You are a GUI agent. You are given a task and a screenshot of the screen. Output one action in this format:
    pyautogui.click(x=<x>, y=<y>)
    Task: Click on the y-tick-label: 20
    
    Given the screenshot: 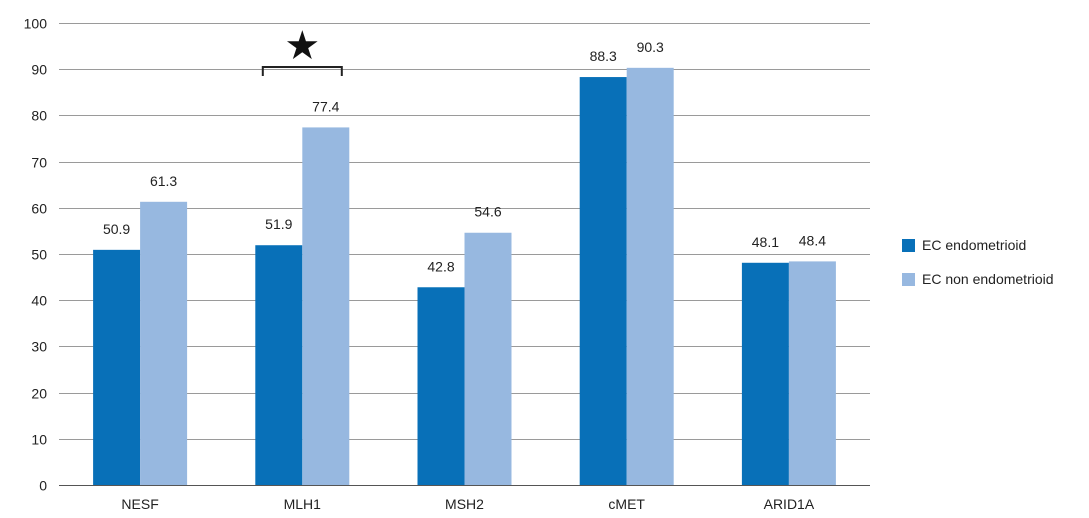 What is the action you would take?
    pyautogui.click(x=39, y=394)
    